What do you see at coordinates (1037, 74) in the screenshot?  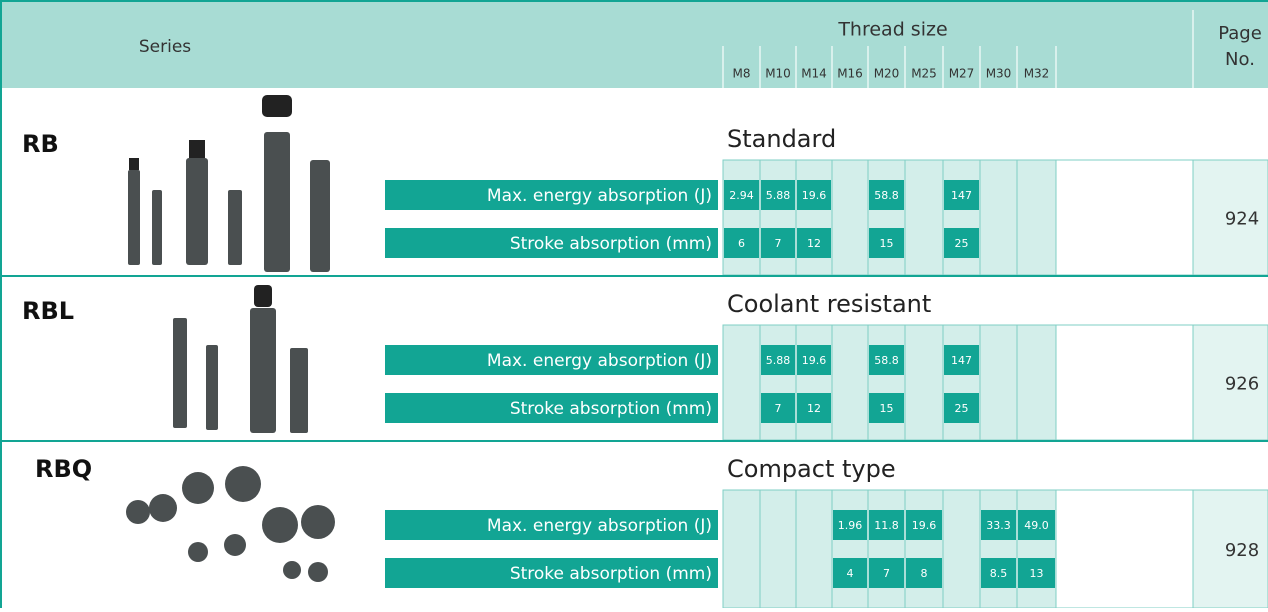 I see `thread-size-label: M32` at bounding box center [1037, 74].